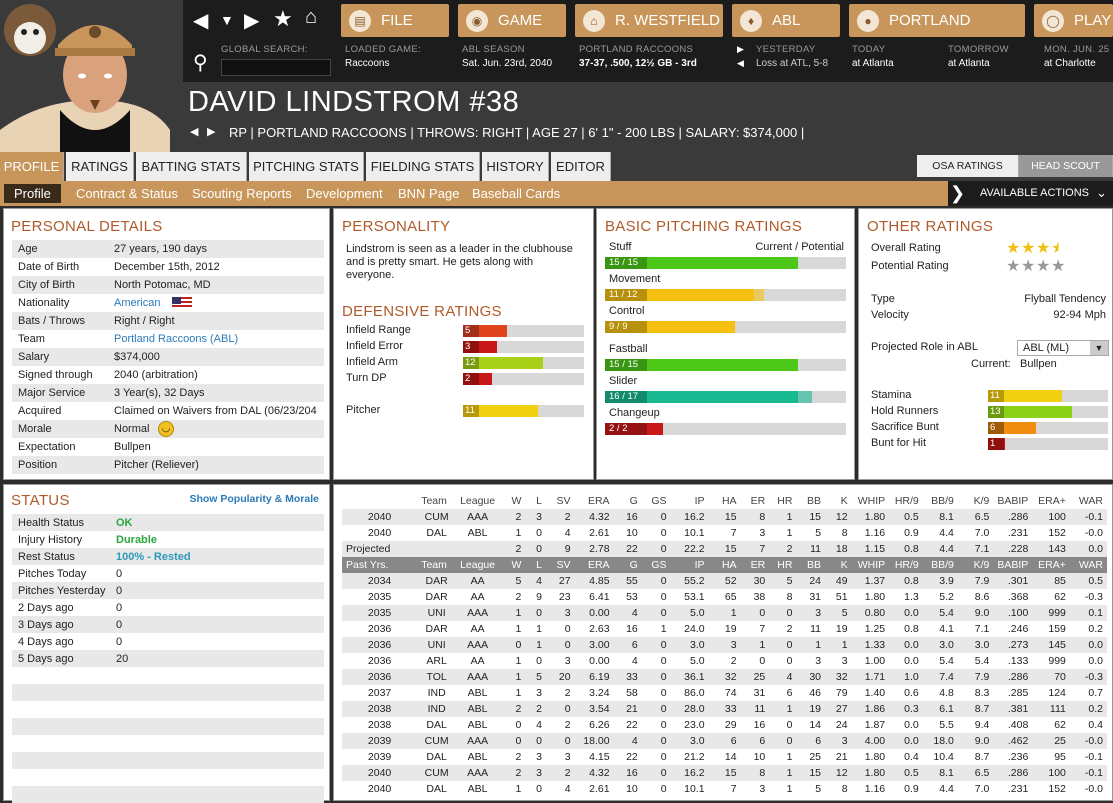 This screenshot has width=1113, height=803. I want to click on play-menu-button: ◯ PLAY, so click(1073, 20).